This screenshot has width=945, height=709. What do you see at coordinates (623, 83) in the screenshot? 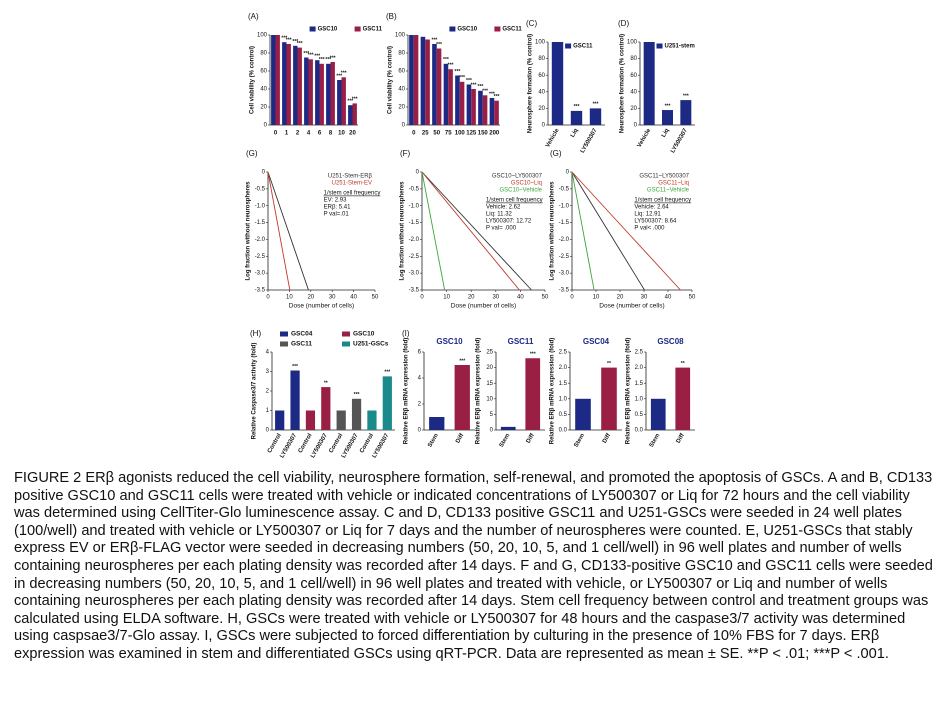
I see `y-axis-label: Neurosphere formation (% control)` at bounding box center [623, 83].